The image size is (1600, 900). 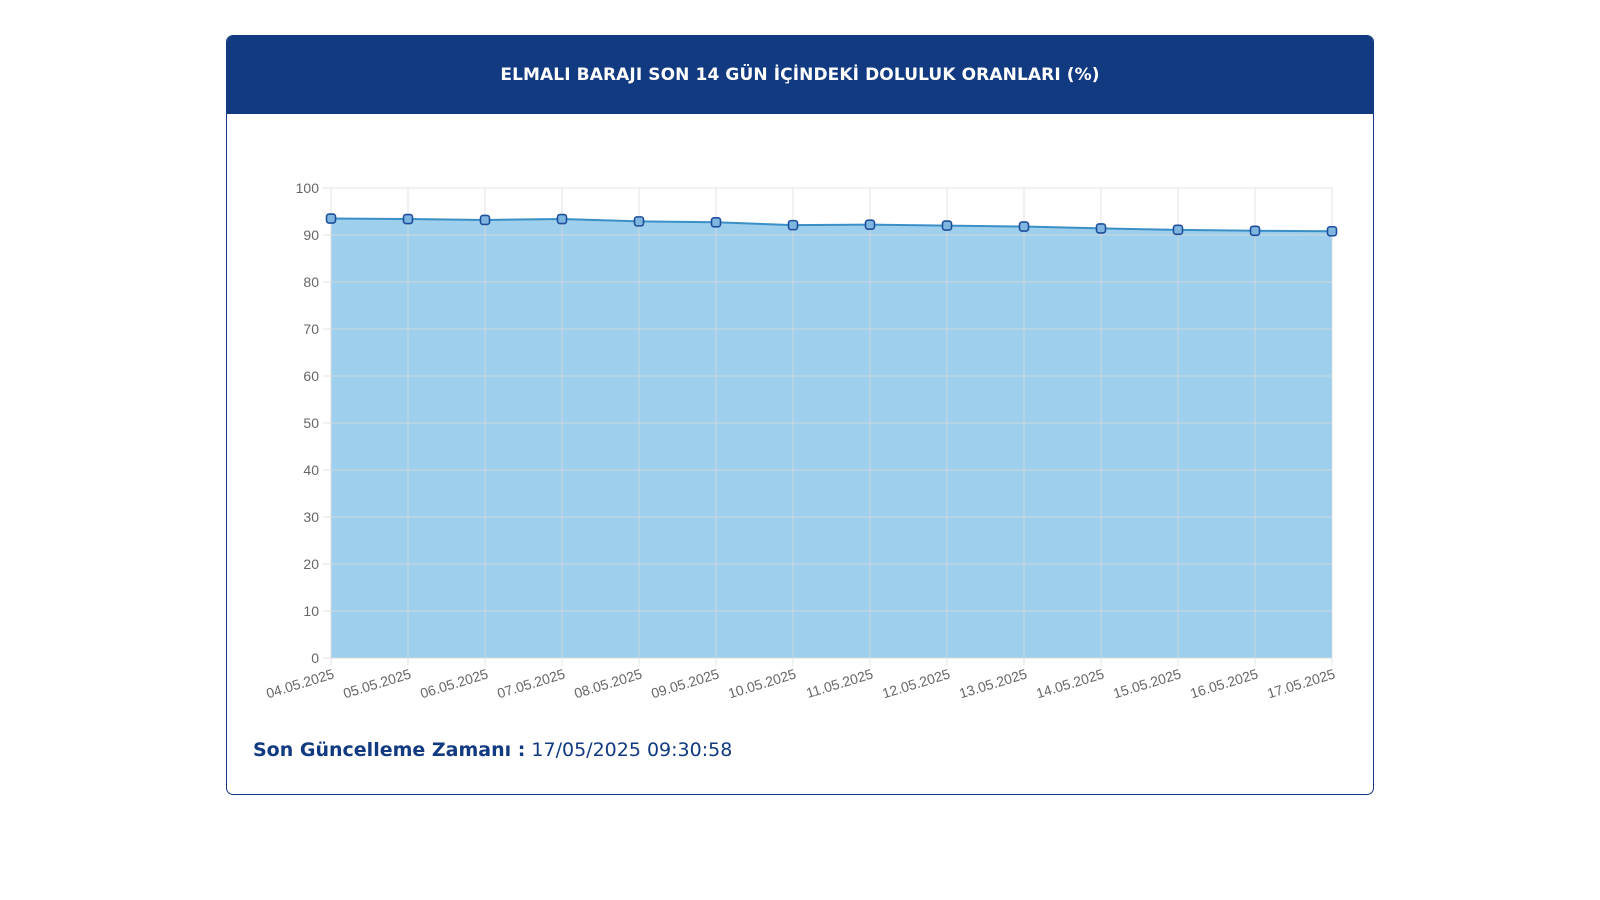 What do you see at coordinates (1147, 684) in the screenshot?
I see `x-tick-label: 15.05.2025` at bounding box center [1147, 684].